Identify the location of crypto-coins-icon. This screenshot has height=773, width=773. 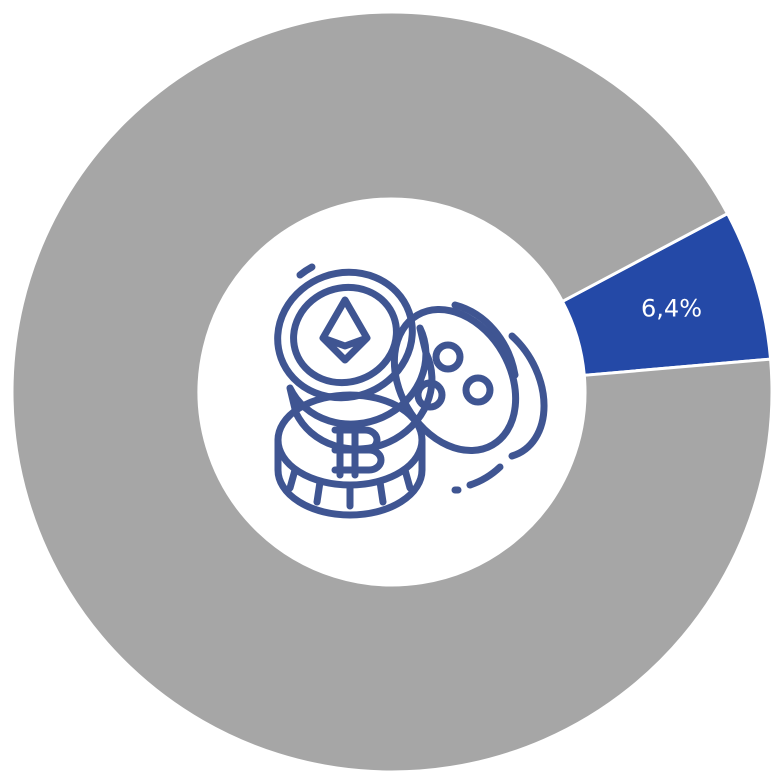
(411, 391).